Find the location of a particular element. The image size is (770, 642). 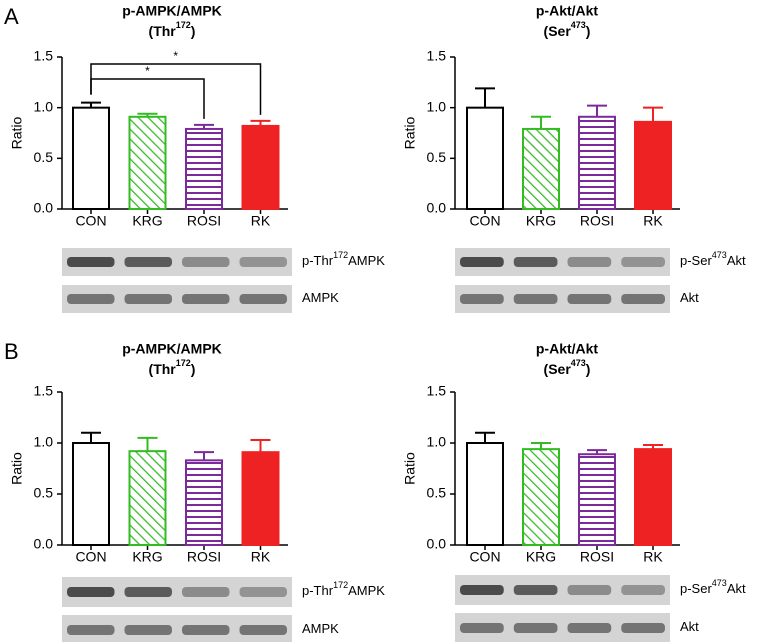

chart-title: p-AMPK/AMPK is located at coordinates (172, 11).